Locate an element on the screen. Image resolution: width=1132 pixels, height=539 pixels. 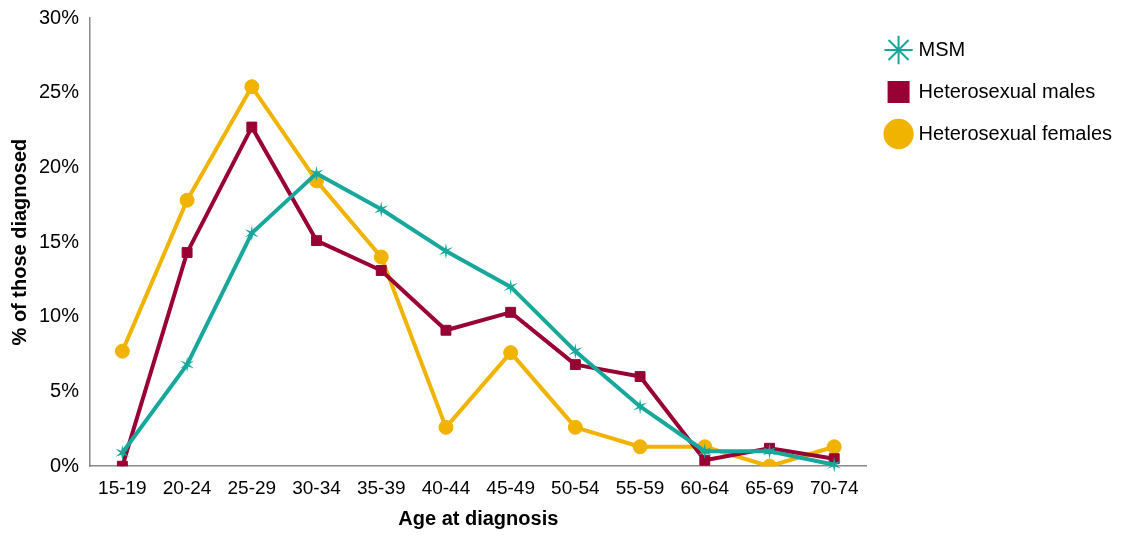
x-tick-label: 65-69 is located at coordinates (769, 487).